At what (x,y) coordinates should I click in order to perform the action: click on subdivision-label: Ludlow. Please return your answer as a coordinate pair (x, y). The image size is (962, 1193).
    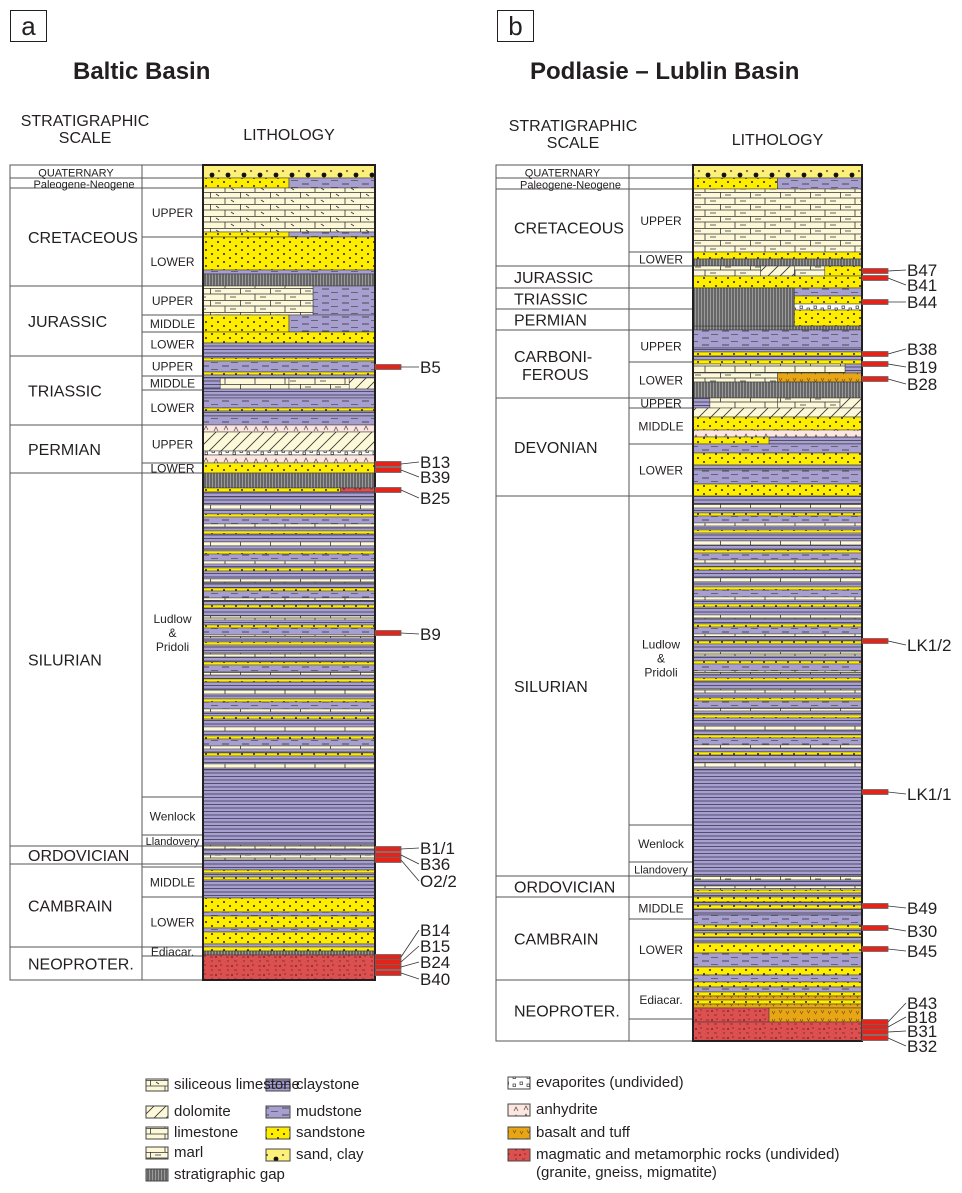
    Looking at the image, I should click on (172, 619).